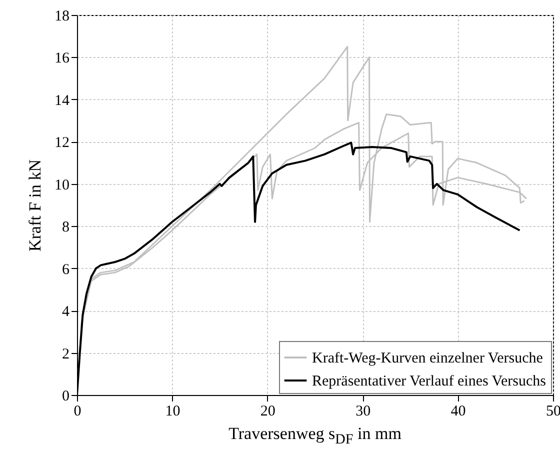 The height and width of the screenshot is (458, 560). I want to click on x-tick-label: 20, so click(268, 412).